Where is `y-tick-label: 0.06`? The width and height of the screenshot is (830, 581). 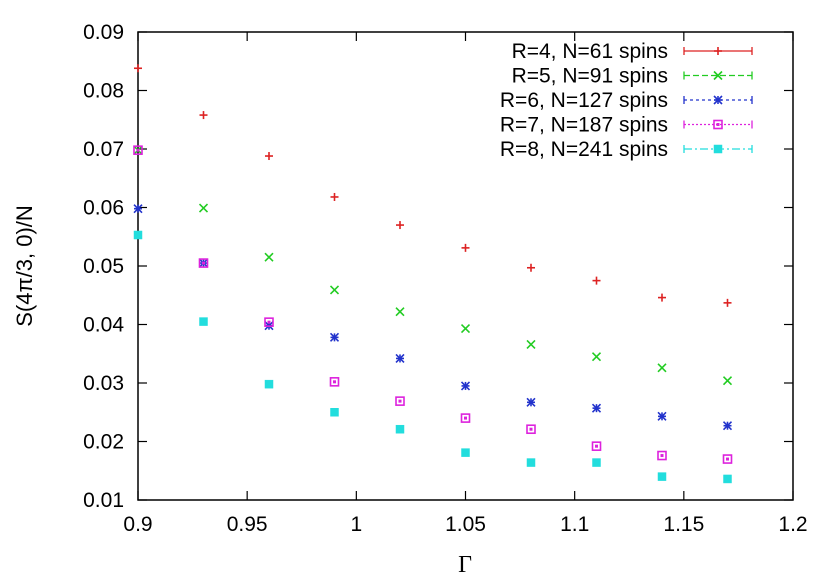
y-tick-label: 0.06 is located at coordinates (103, 208).